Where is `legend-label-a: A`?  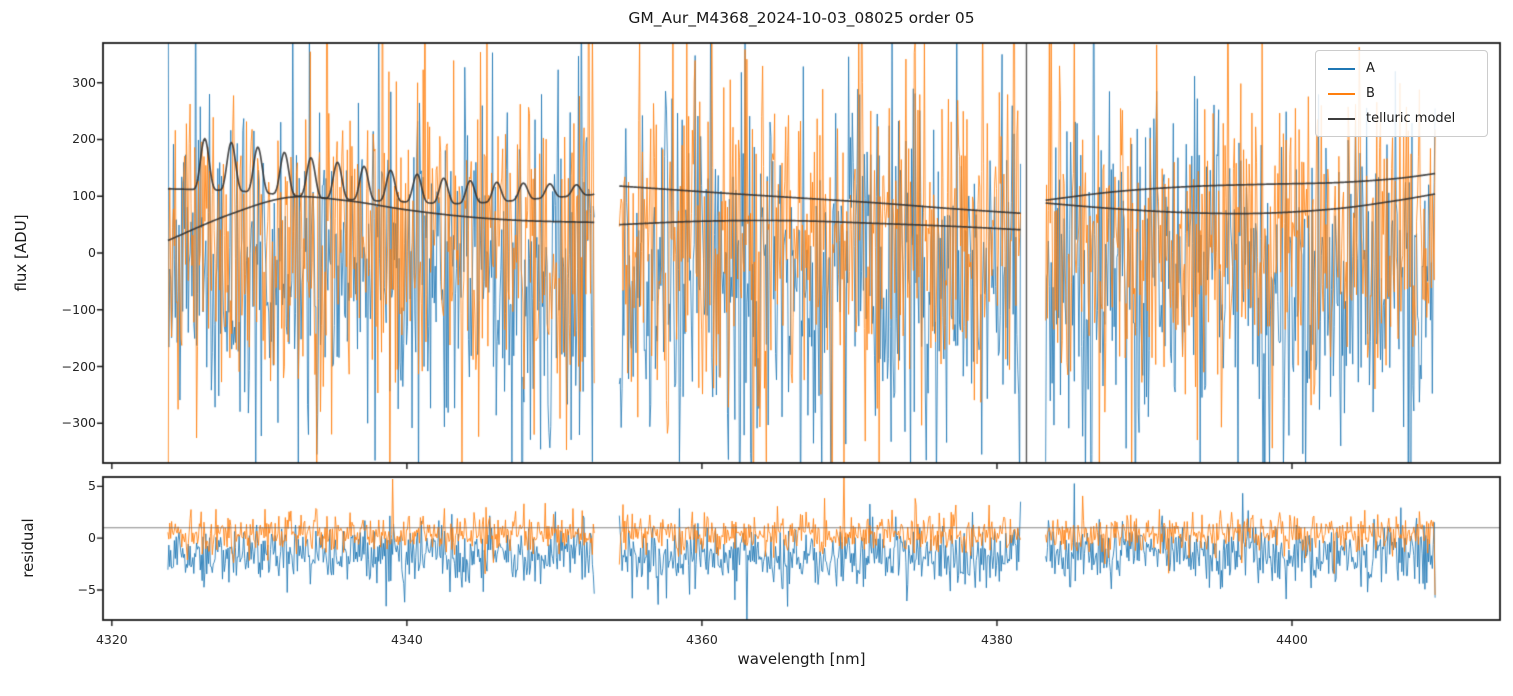 legend-label-a: A is located at coordinates (1370, 68).